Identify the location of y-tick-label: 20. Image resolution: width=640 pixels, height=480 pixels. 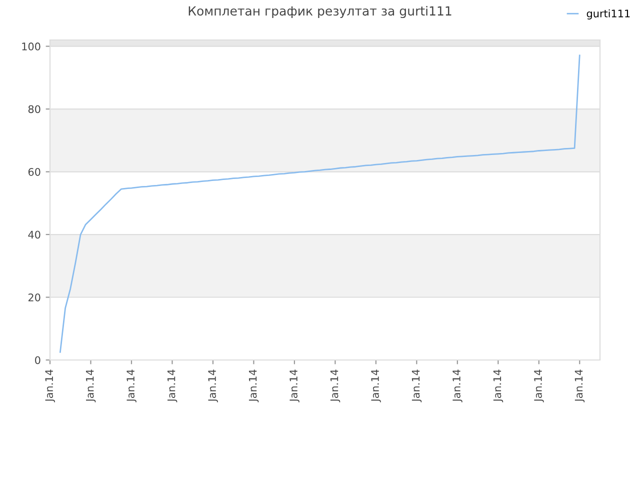
(34, 297).